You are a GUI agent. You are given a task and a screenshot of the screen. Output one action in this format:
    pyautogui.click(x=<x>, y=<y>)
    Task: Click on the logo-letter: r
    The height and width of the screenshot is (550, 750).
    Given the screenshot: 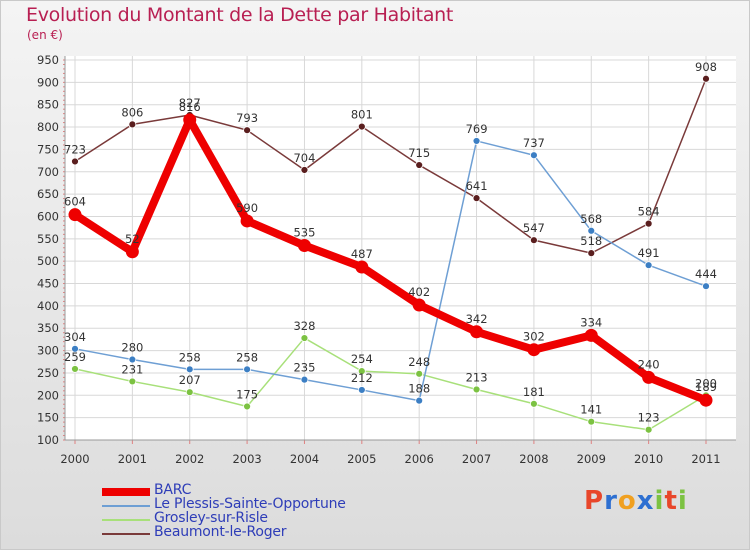 What is the action you would take?
    pyautogui.click(x=611, y=501)
    